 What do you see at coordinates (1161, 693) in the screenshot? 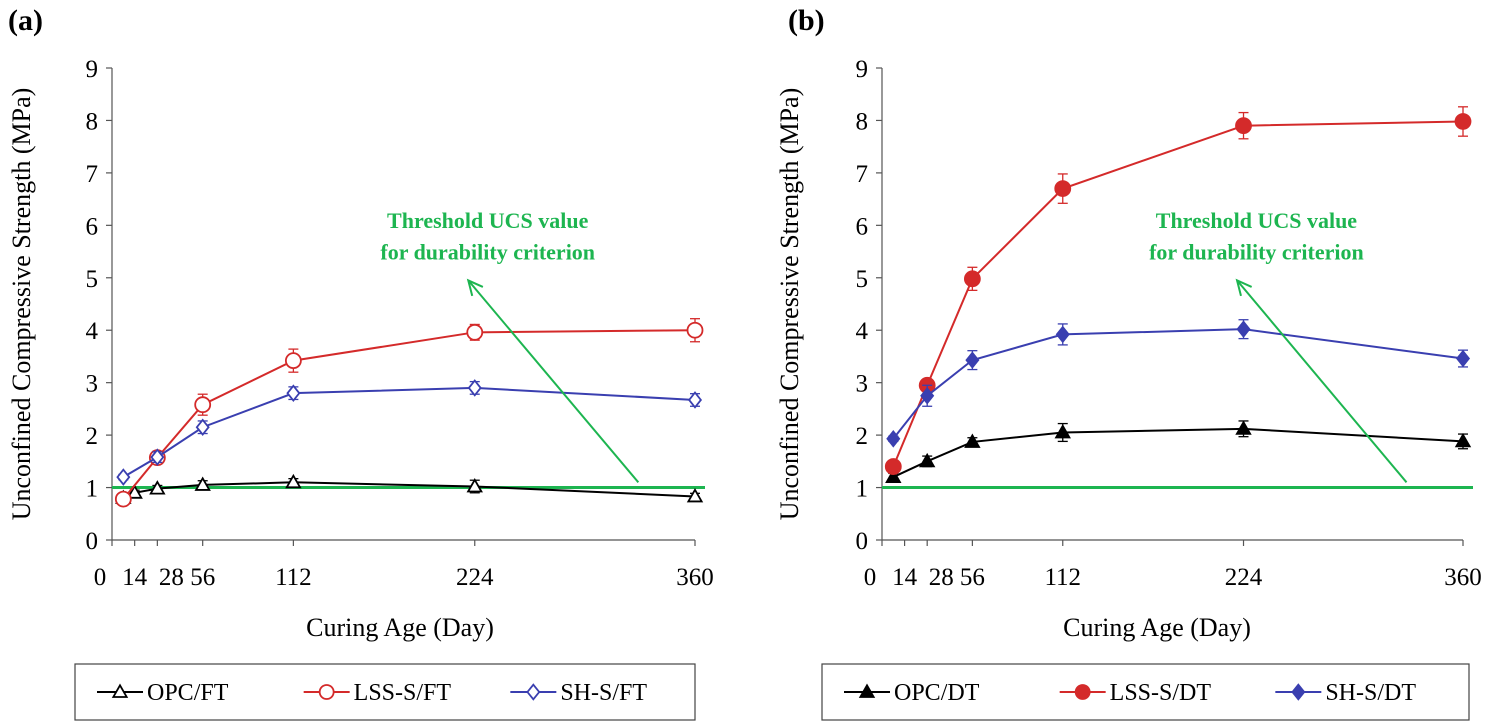
I see `legend-label: LSS-S/DT` at bounding box center [1161, 693].